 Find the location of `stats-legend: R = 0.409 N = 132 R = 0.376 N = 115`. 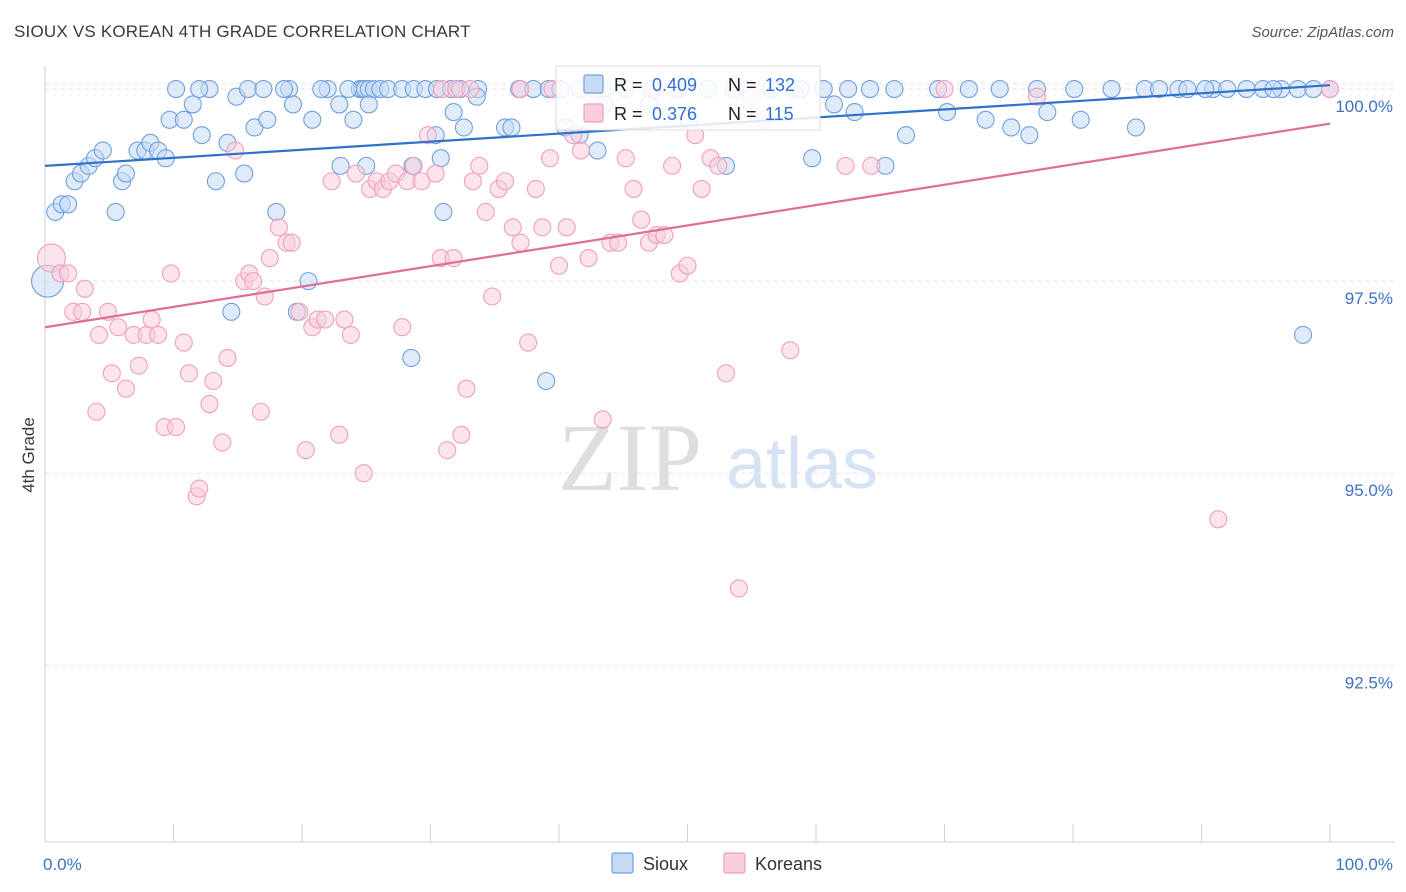

stats-legend: R = 0.409 N = 132 R = 0.376 N = 115 is located at coordinates (688, 98).